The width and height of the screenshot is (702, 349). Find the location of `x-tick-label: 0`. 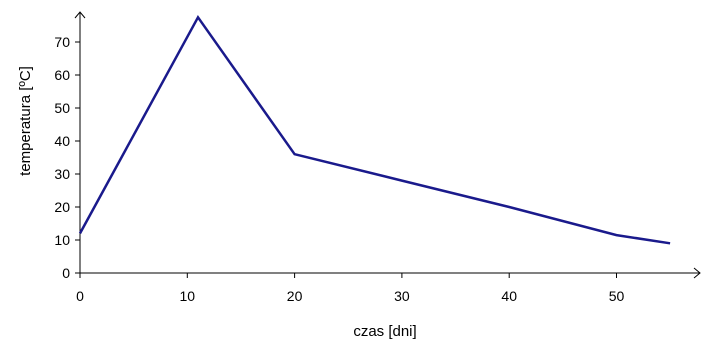

x-tick-label: 0 is located at coordinates (80, 296).